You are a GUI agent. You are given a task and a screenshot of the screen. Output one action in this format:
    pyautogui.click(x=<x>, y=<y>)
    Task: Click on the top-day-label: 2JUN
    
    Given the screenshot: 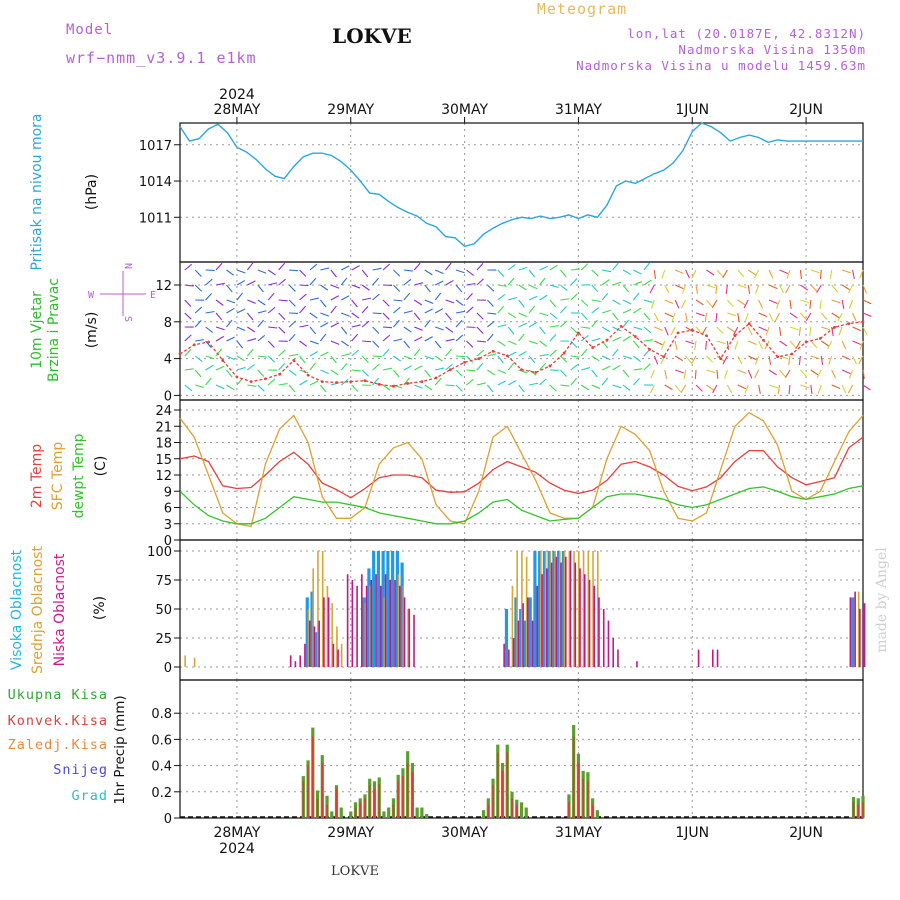 What is the action you would take?
    pyautogui.click(x=806, y=110)
    